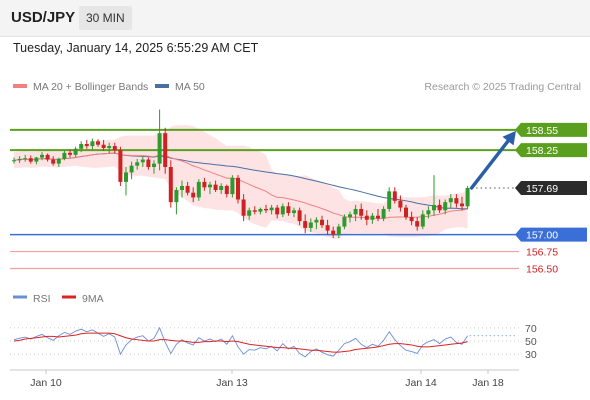 The height and width of the screenshot is (400, 590). I want to click on ma20-legend-swatch, so click(20, 86).